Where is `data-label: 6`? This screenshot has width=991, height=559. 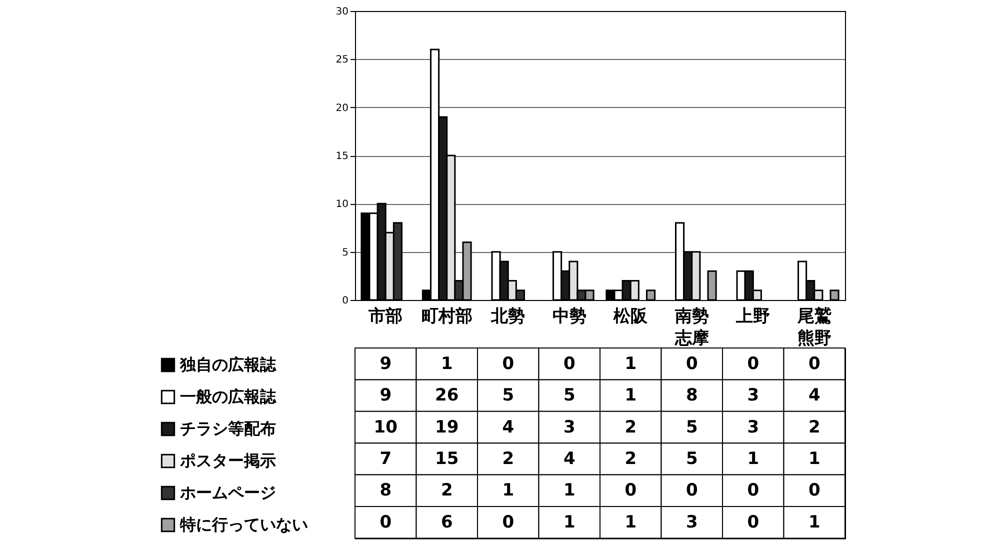
data-label: 6 is located at coordinates (446, 522).